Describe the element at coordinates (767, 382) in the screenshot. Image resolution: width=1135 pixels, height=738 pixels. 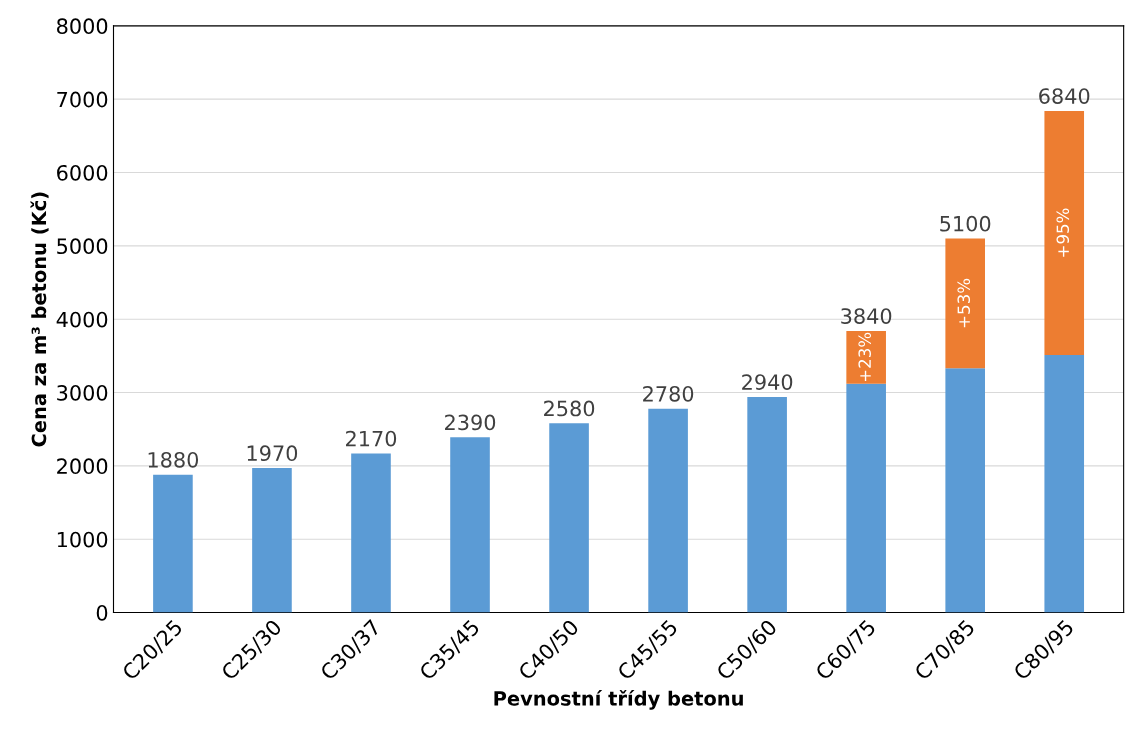
I see `total-label: 2940` at that location.